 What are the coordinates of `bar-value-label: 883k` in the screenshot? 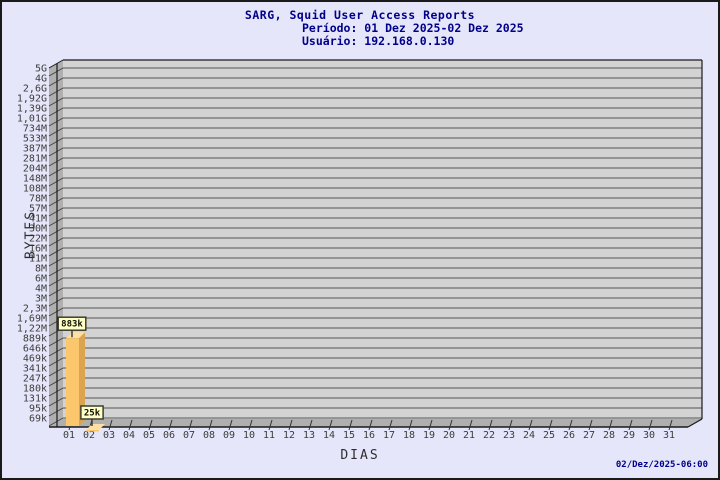 It's located at (72, 325).